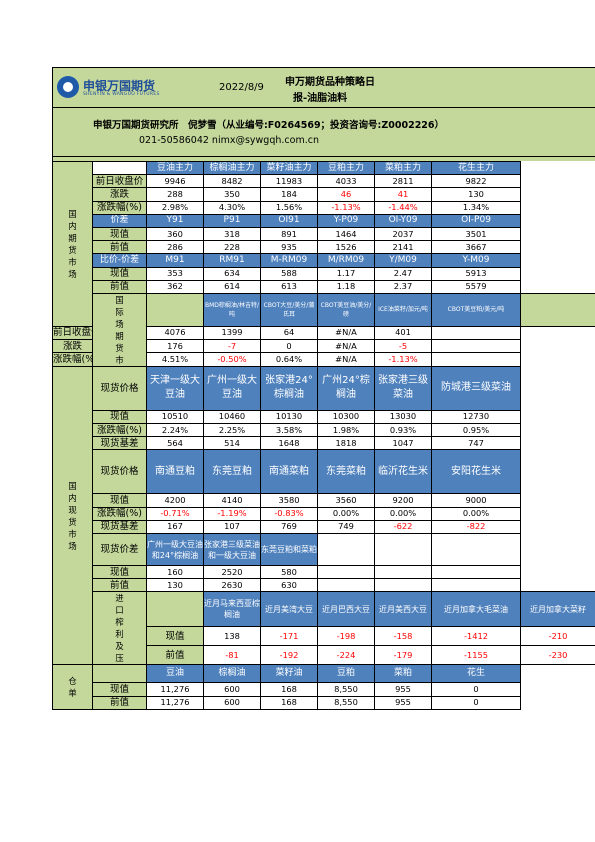 Image resolution: width=595 pixels, height=842 pixels. What do you see at coordinates (403, 234) in the screenshot?
I see `value-cell: 2037` at bounding box center [403, 234].